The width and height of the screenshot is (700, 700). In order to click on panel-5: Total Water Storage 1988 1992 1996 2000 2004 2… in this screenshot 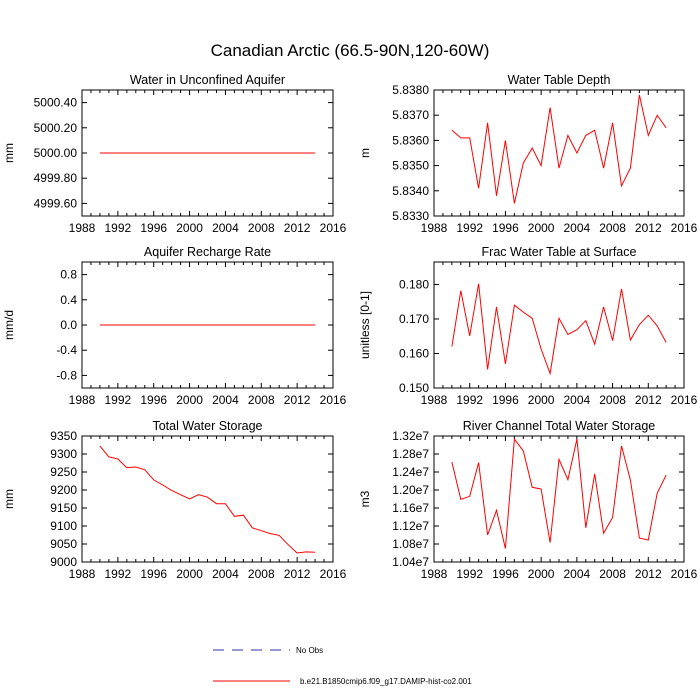, I will do `click(174, 500)`.